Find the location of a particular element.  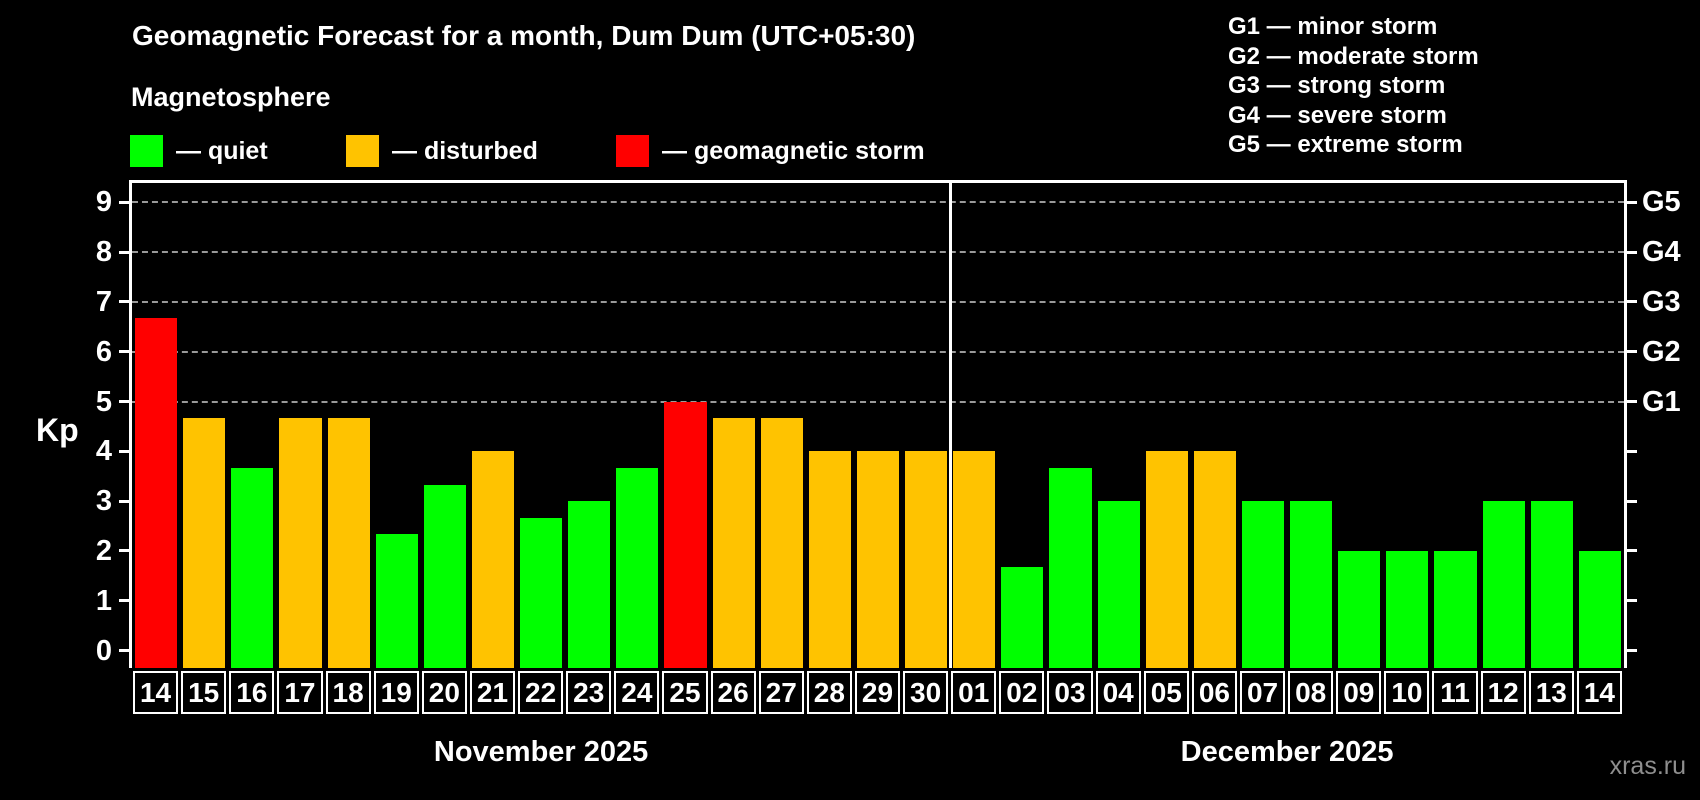

gridline-kp9 is located at coordinates (878, 202).